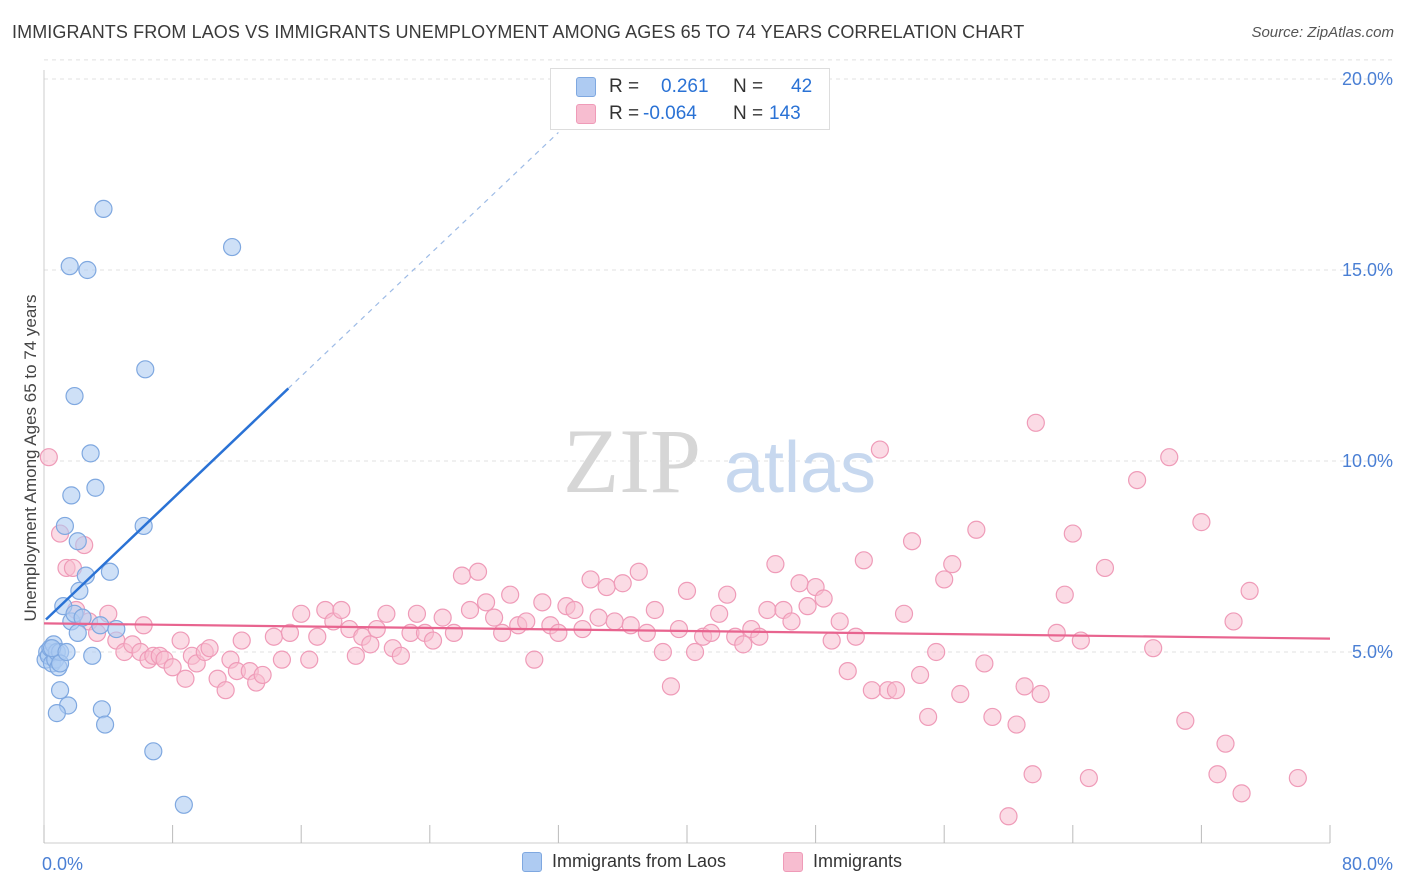  I want to click on y-tick-label: 15.0%, so click(1367, 270).